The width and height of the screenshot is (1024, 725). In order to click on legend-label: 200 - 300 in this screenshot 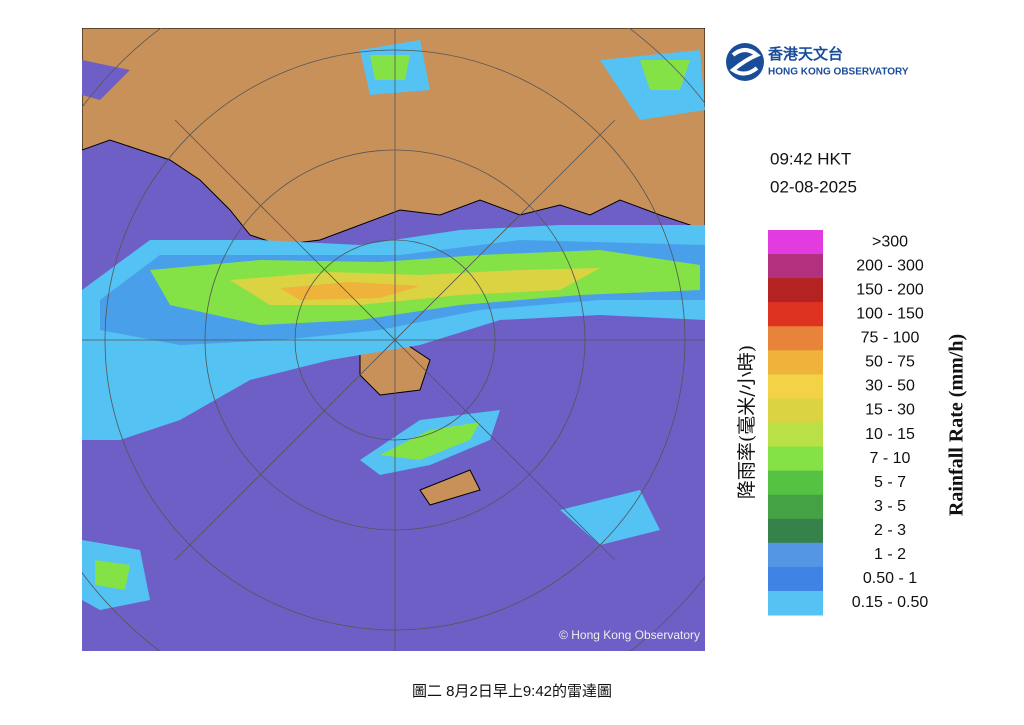, I will do `click(890, 265)`.